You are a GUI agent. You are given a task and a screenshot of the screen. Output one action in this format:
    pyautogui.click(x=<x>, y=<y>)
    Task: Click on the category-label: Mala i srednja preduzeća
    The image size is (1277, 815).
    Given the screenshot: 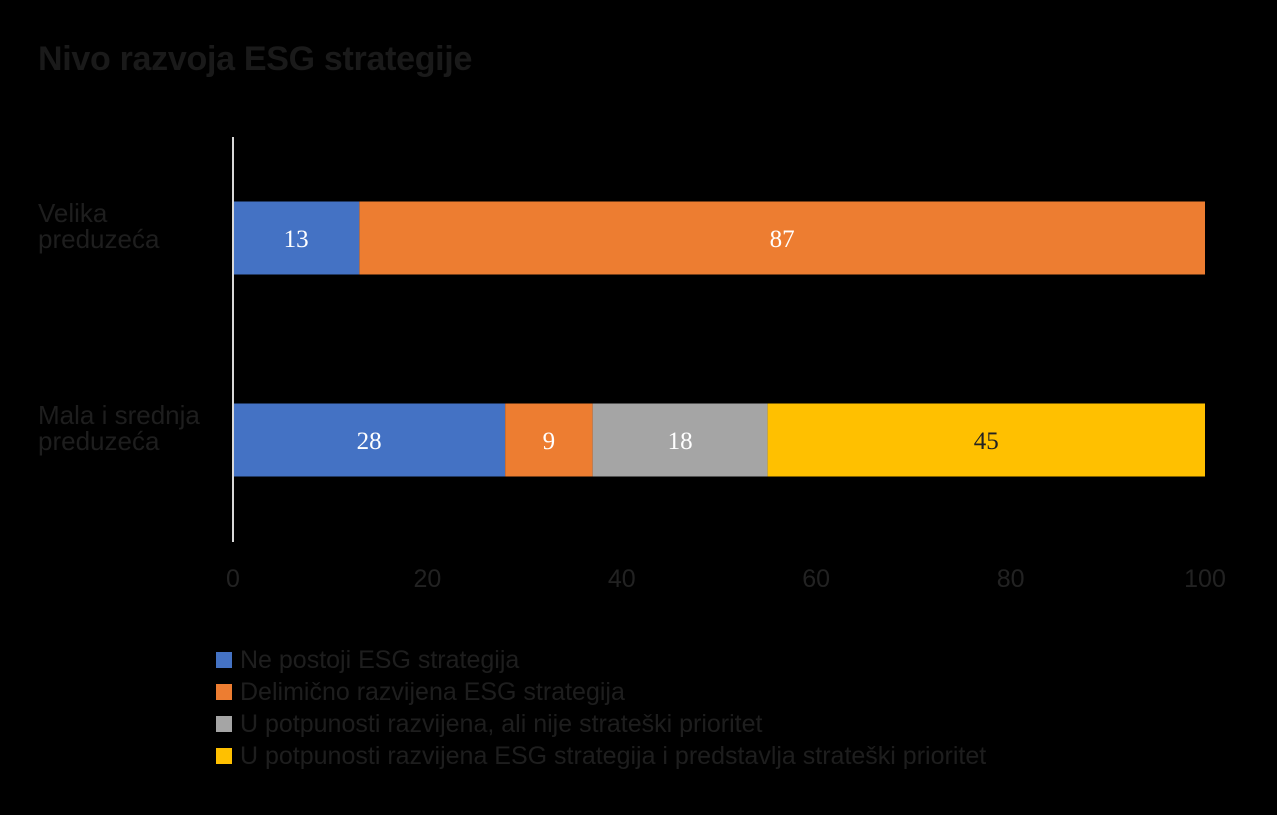 What is the action you would take?
    pyautogui.click(x=119, y=428)
    